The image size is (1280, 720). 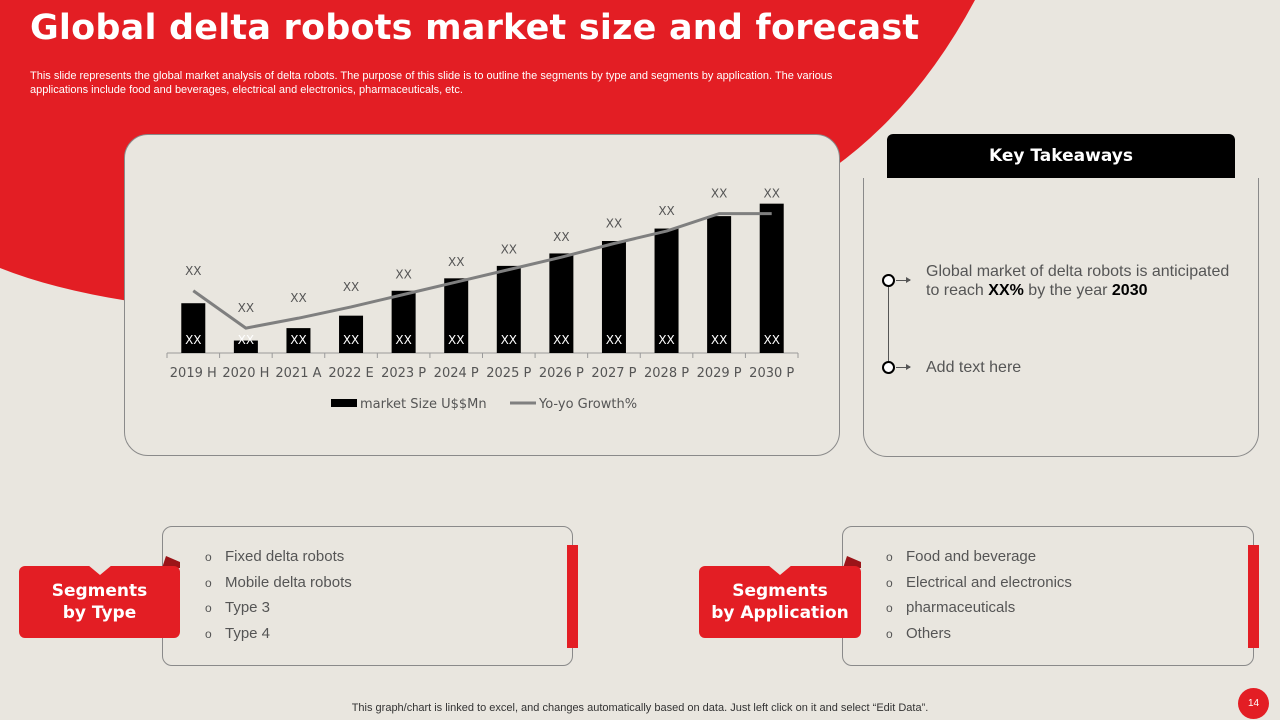 I want to click on key-takeaways-header: Key Takeaways, so click(x=1061, y=156).